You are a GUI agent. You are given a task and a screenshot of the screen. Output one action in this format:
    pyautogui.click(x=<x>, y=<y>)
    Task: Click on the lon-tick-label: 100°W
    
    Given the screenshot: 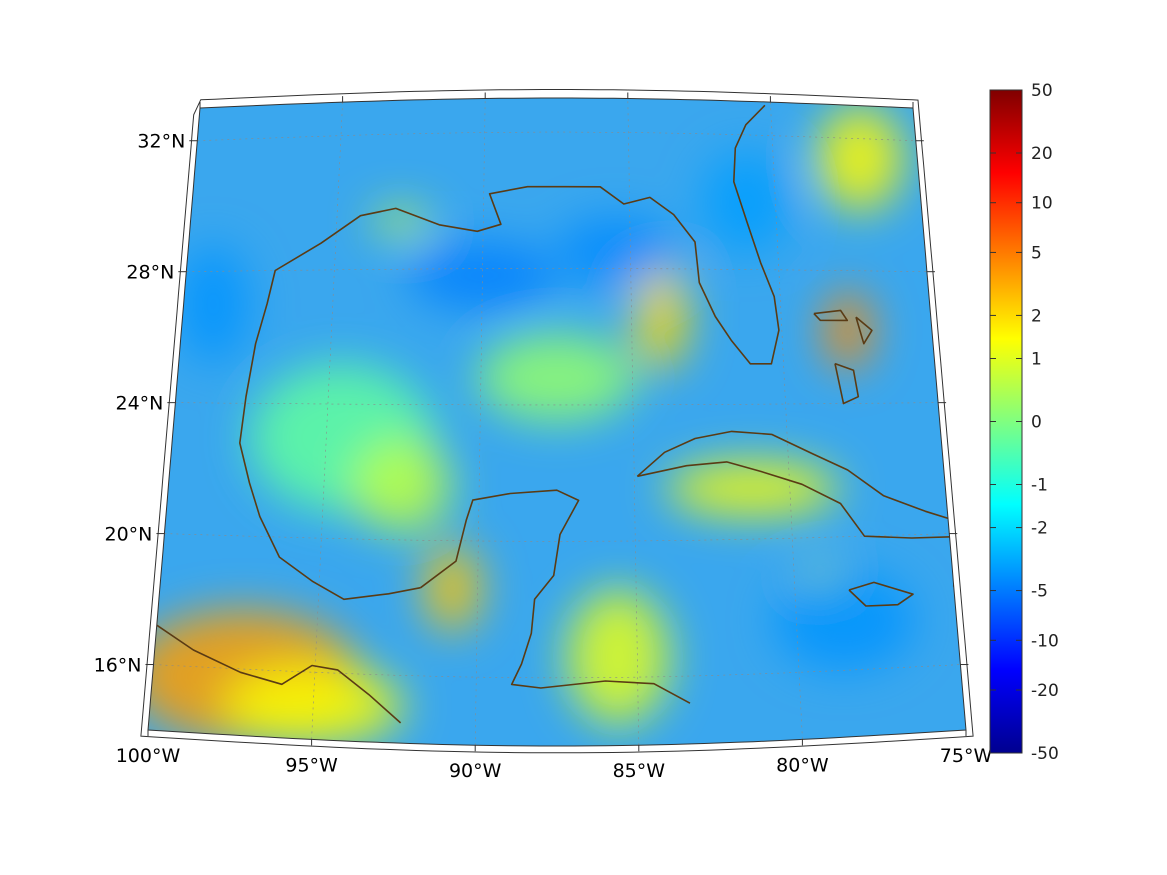 What is the action you would take?
    pyautogui.click(x=148, y=756)
    